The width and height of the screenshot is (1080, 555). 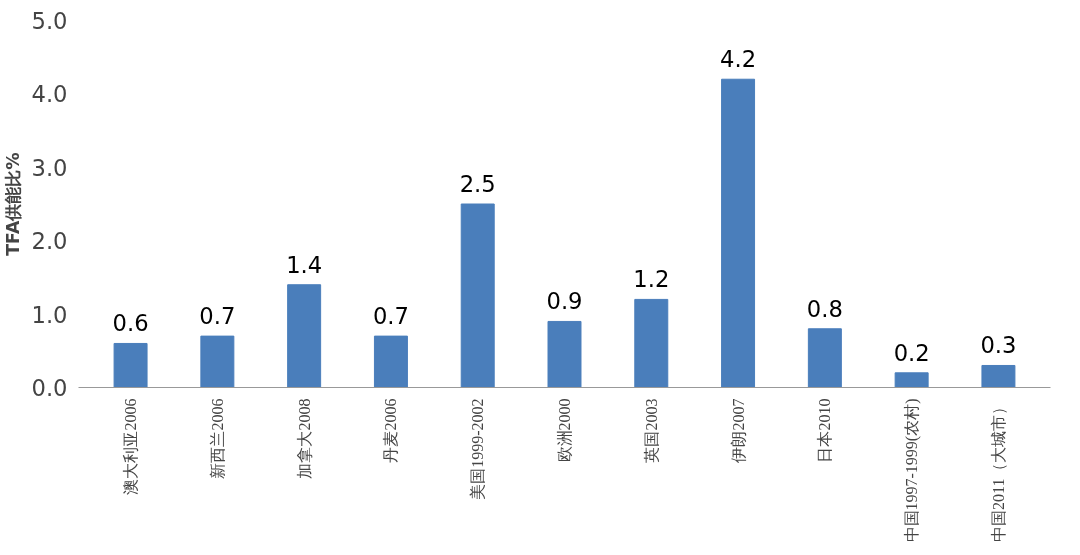 I want to click on data-label: 0.9, so click(x=564, y=301).